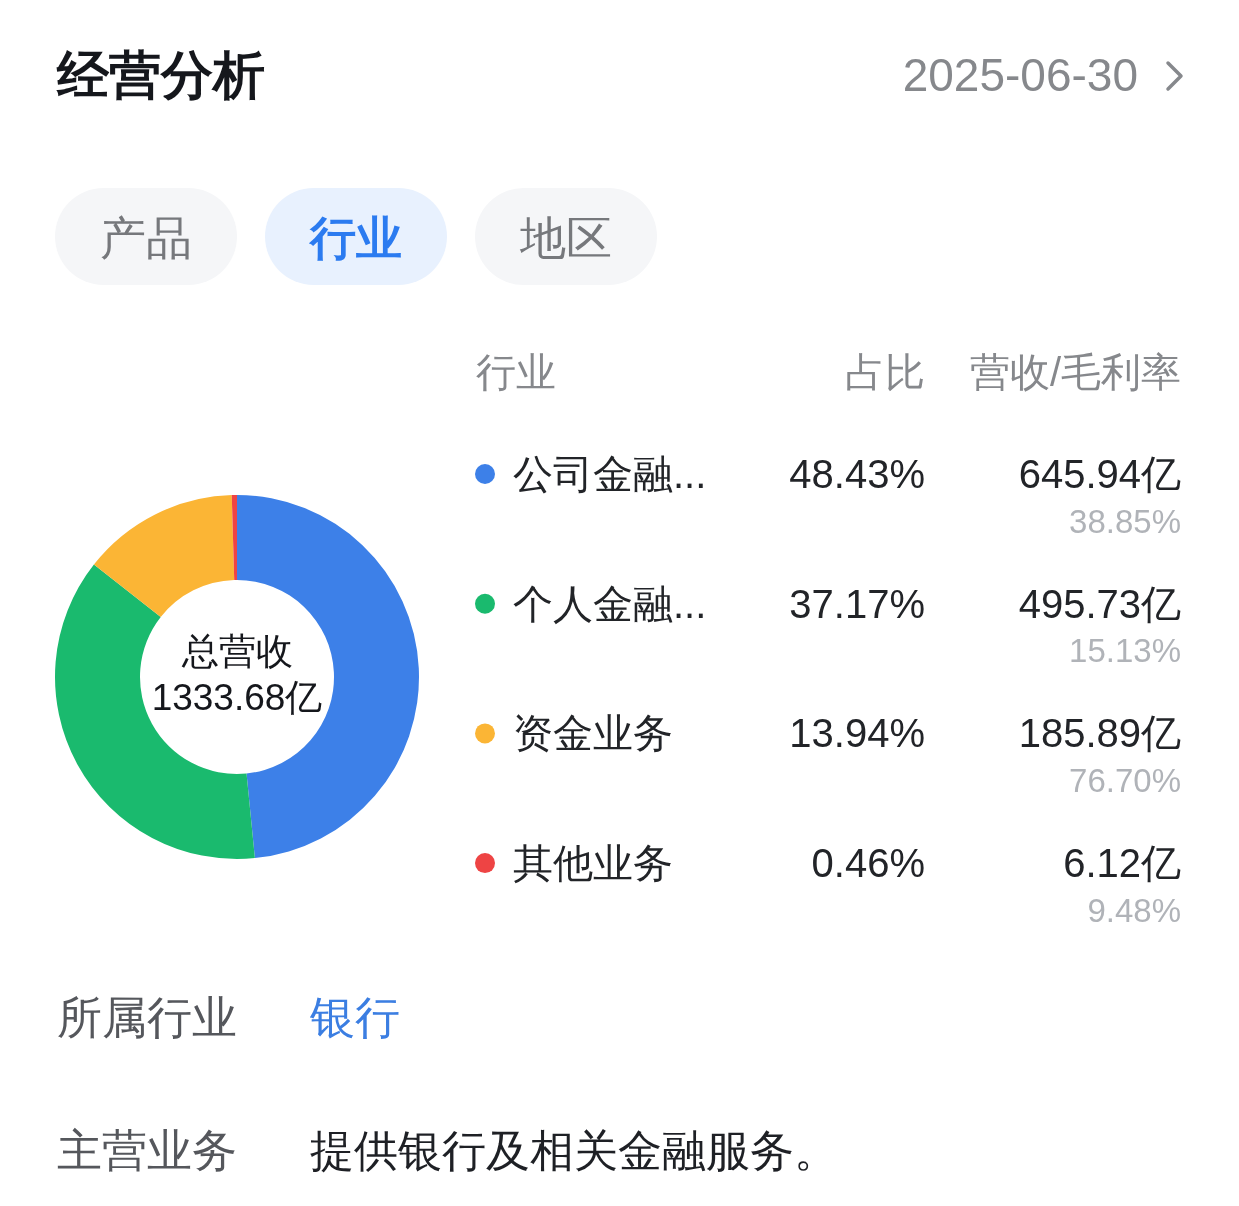  I want to click on share-label: 37.17%, so click(857, 603).